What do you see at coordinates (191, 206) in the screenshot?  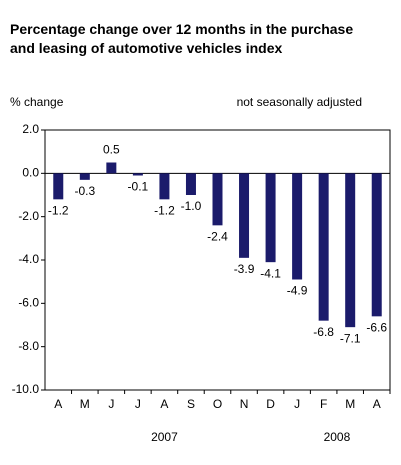 I see `value-label: -1.0` at bounding box center [191, 206].